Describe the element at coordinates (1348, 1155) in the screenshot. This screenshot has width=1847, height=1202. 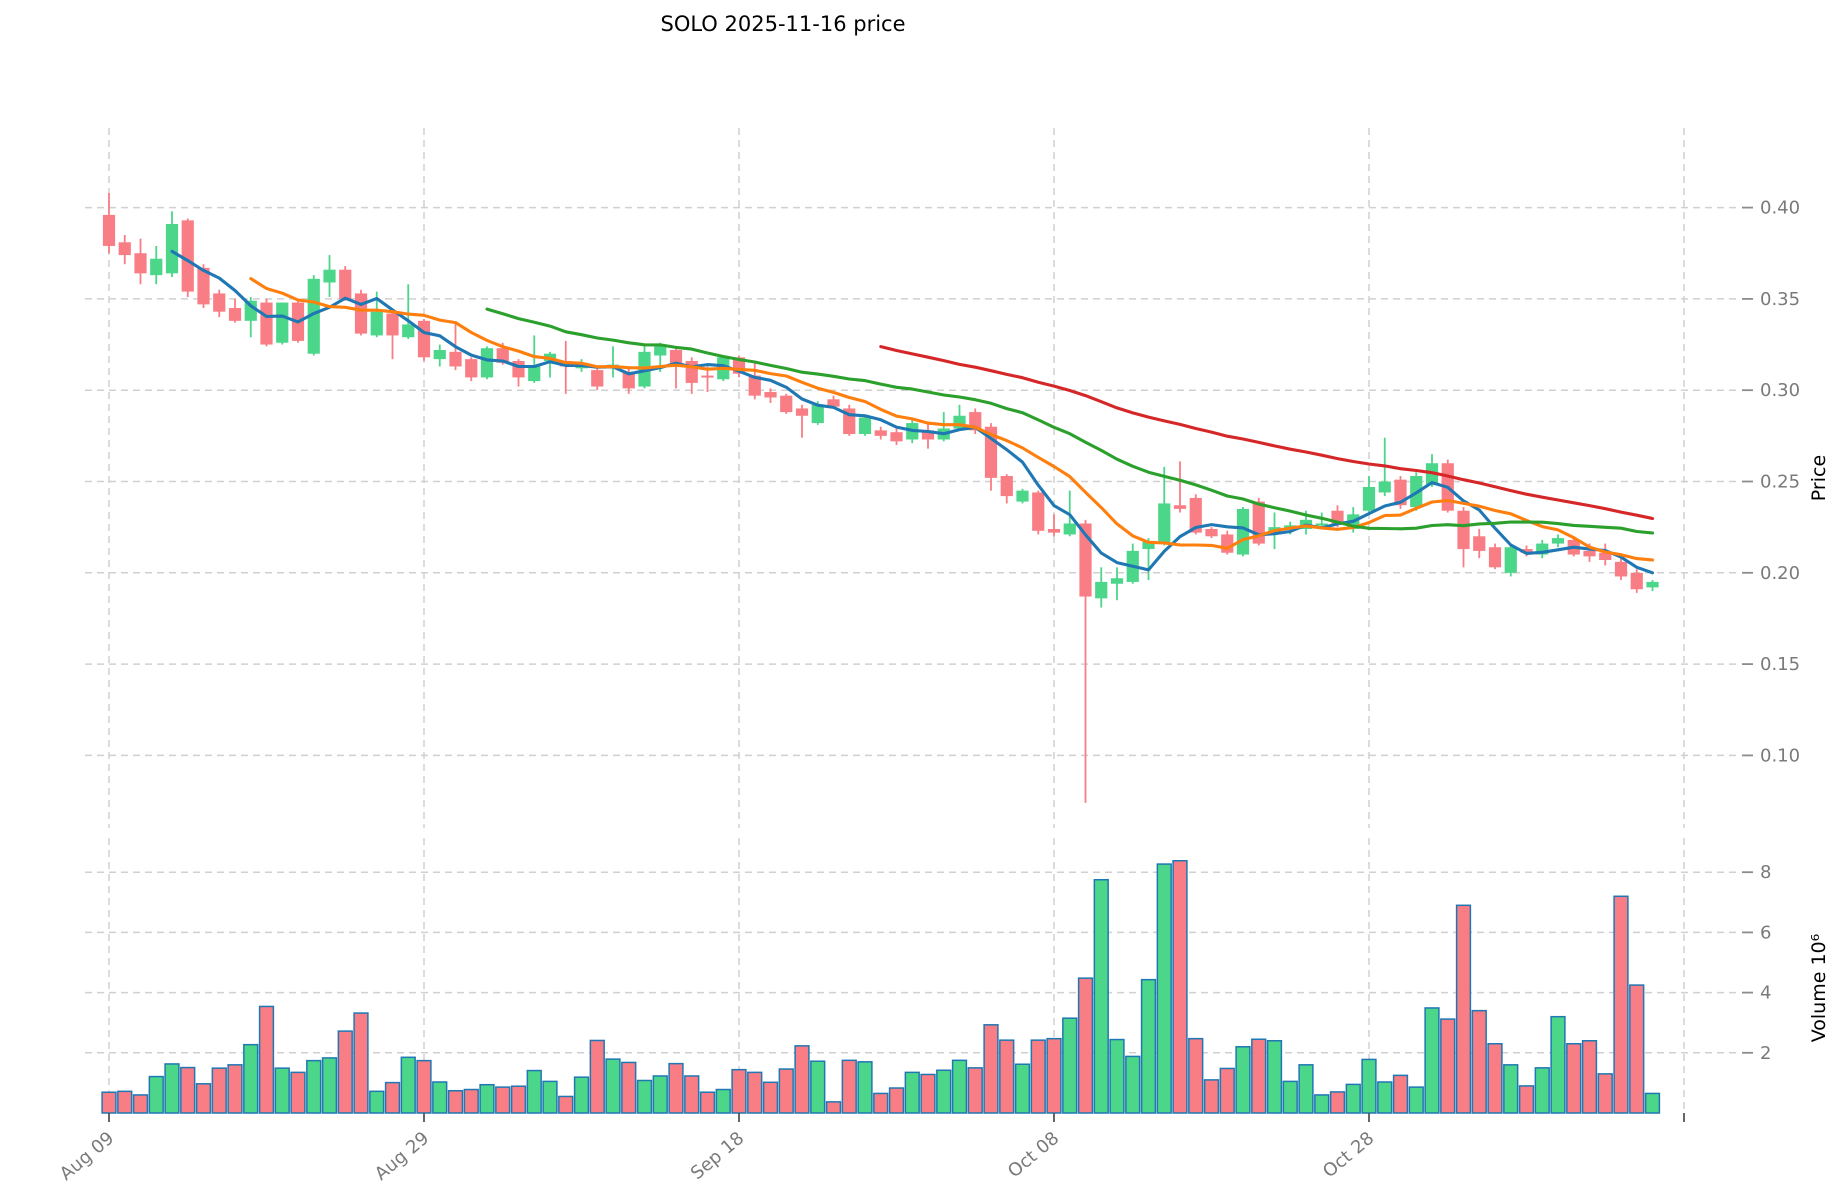
I see `date-tick-label: Oct 28` at that location.